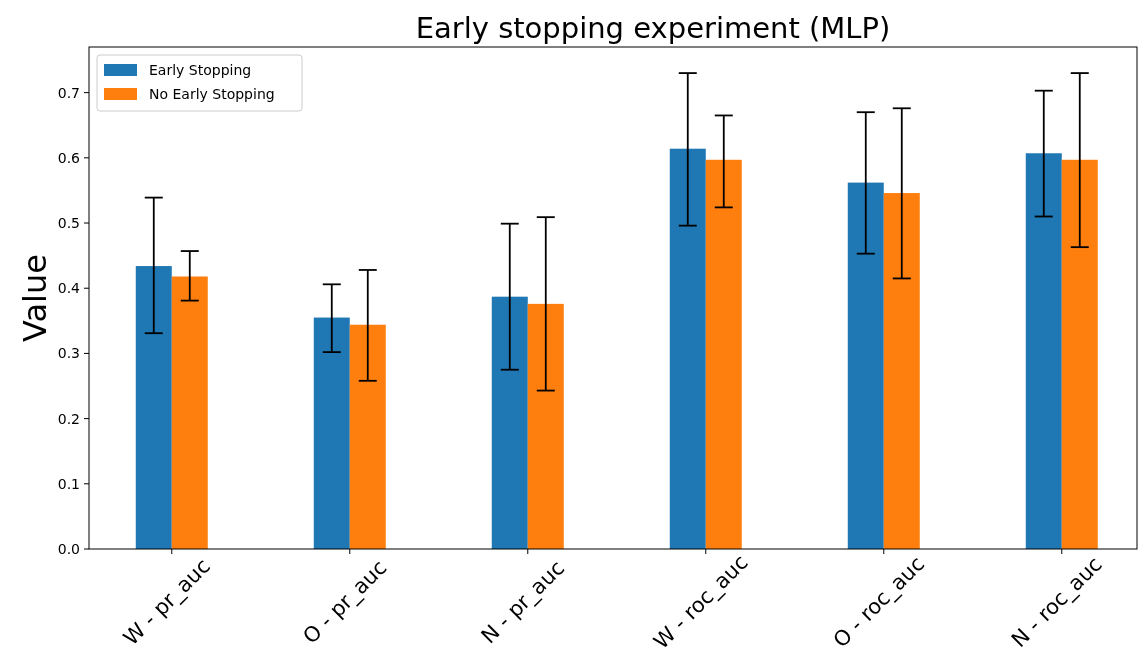  I want to click on chart-title: Early stopping experiment (MLP), so click(653, 28).